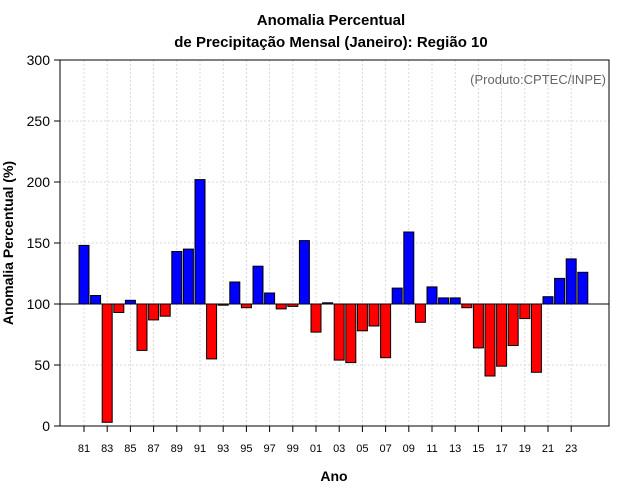 This screenshot has height=500, width=640. What do you see at coordinates (39, 121) in the screenshot?
I see `y-tick-label: 250` at bounding box center [39, 121].